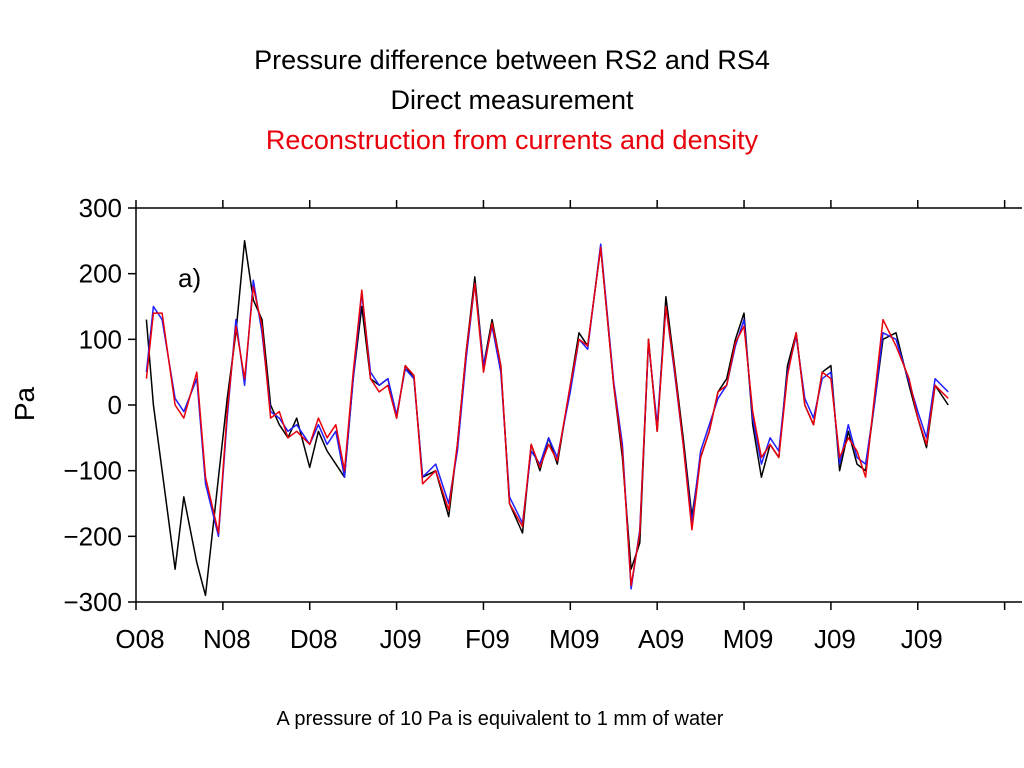 The height and width of the screenshot is (768, 1024). I want to click on y-tick-label: 100, so click(100, 339).